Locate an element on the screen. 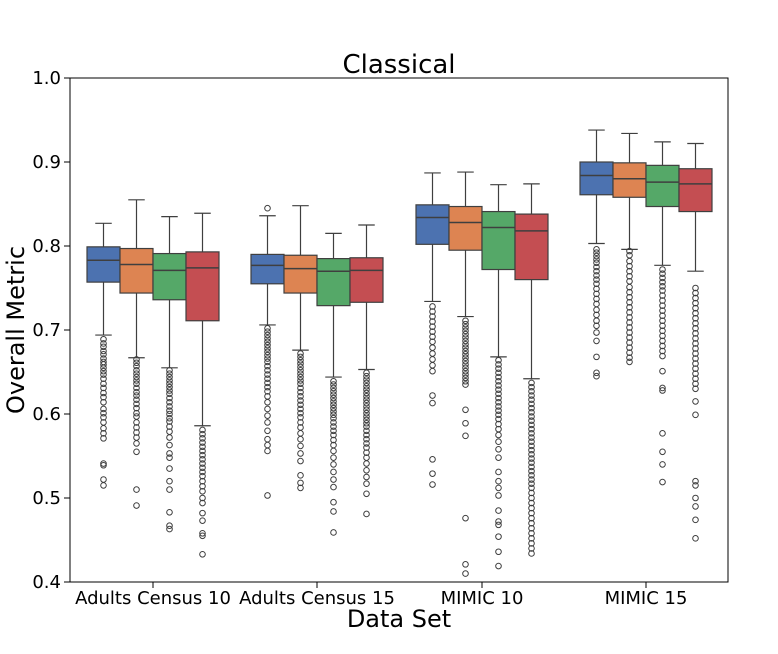 This screenshot has width=778, height=654. x-tick-label: Adults Census 15 is located at coordinates (317, 598).